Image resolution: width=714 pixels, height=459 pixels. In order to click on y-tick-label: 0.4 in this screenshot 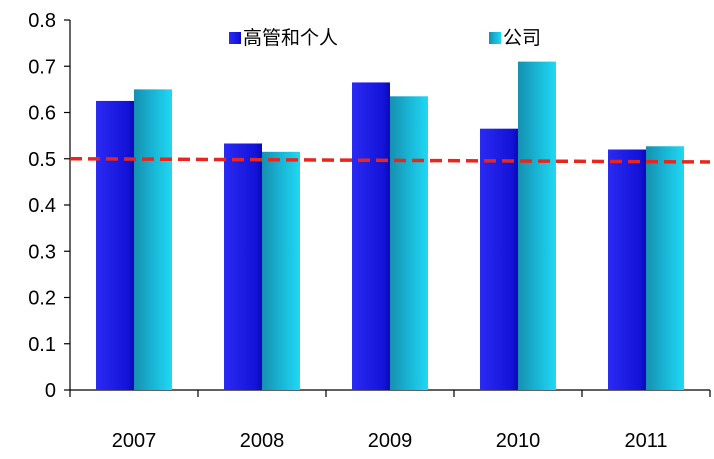, I will do `click(42, 206)`.